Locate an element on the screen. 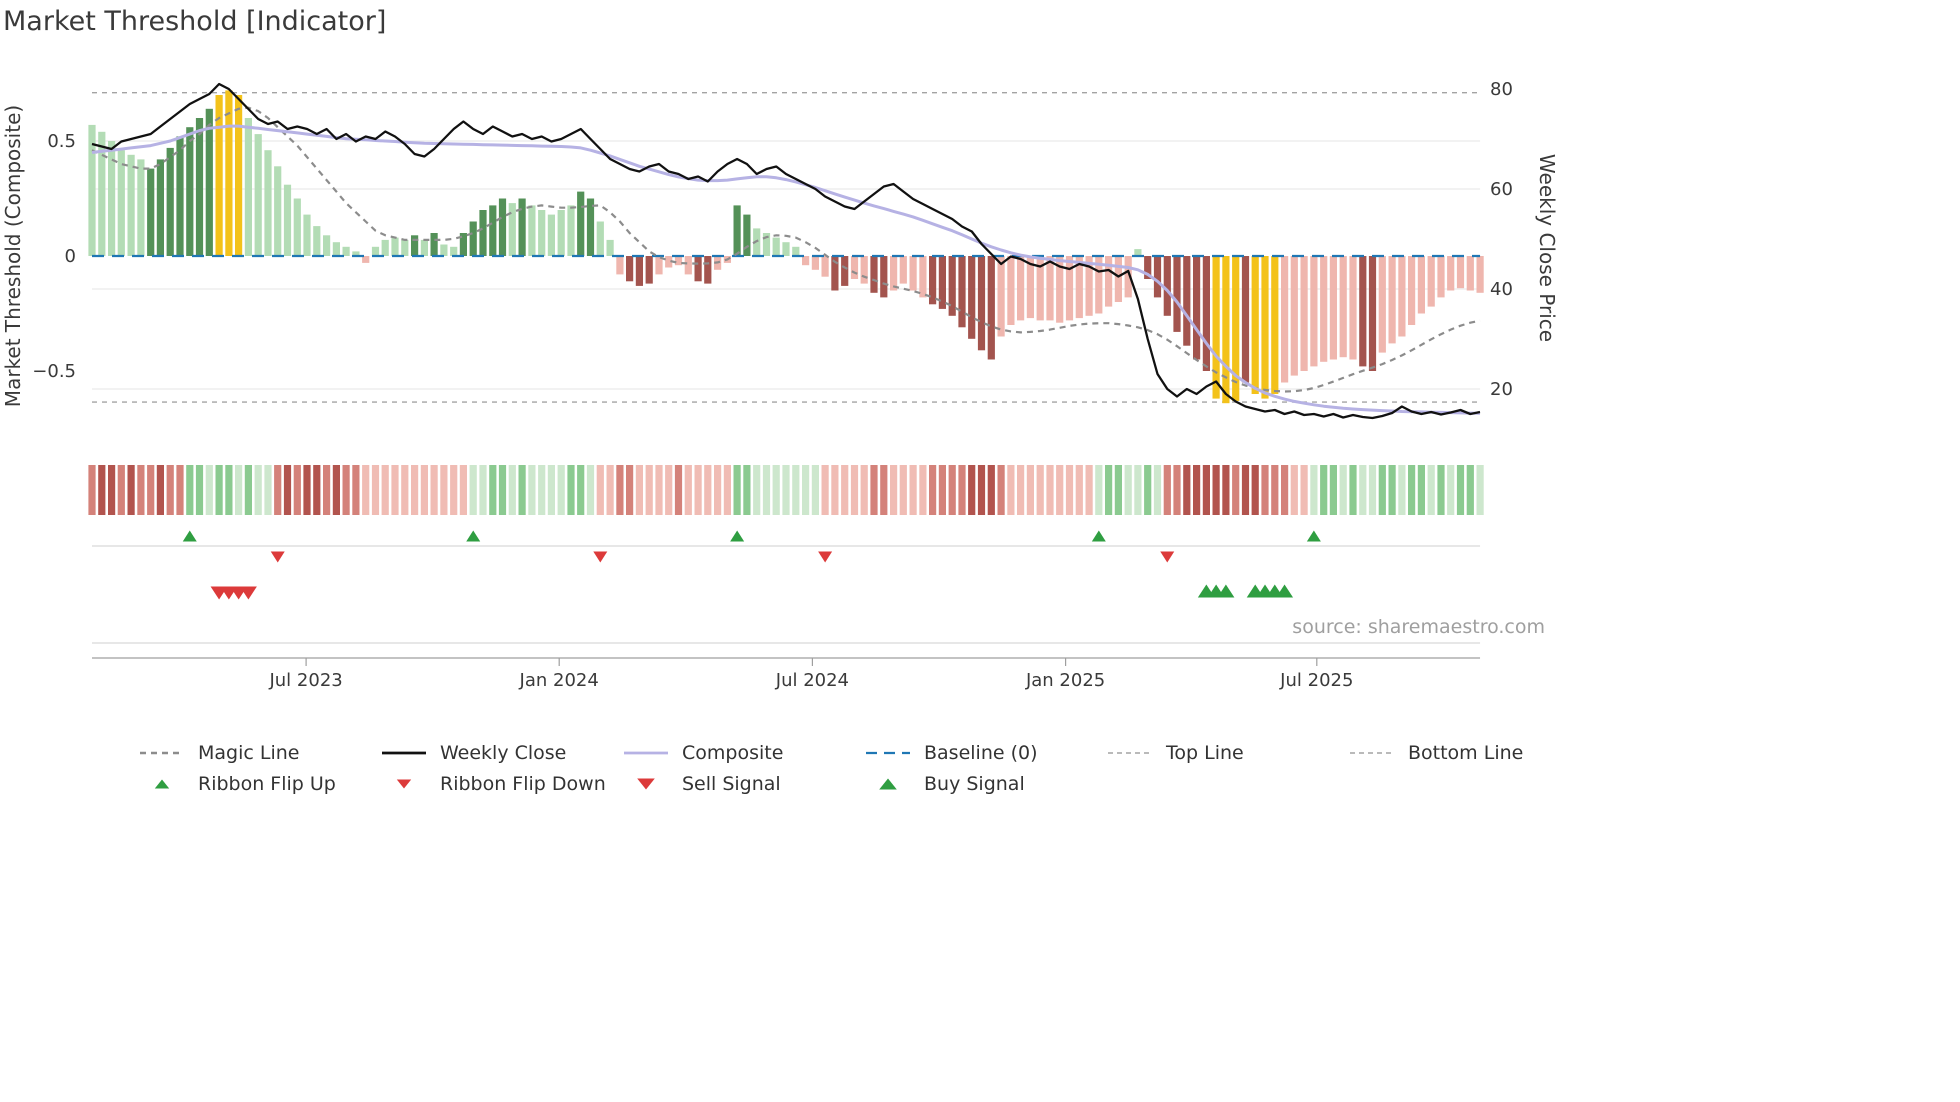 This screenshot has width=1960, height=1102. x-tick-label: Jul 2025 is located at coordinates (1316, 680).